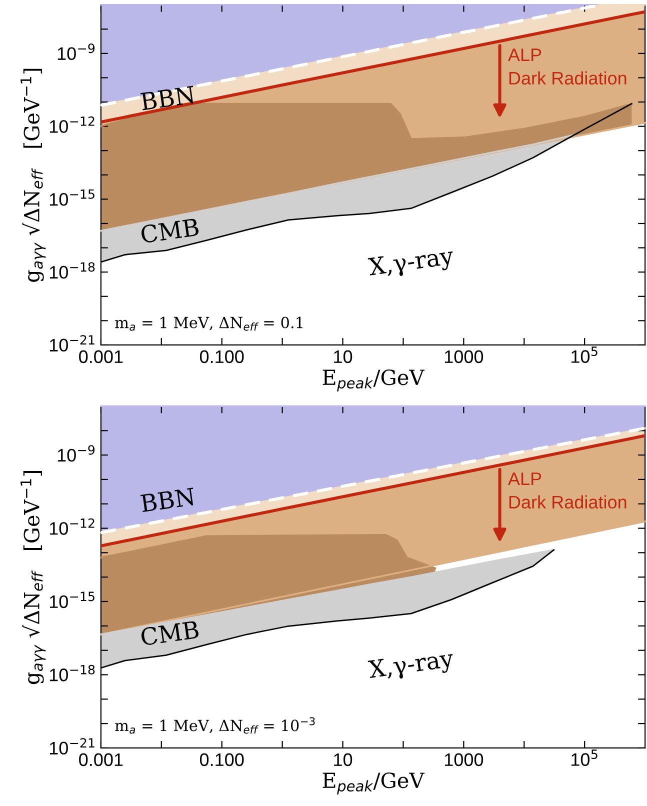  Describe the element at coordinates (215, 725) in the screenshot. I see `annotation: m$_{a}$ = 1 MeV, ΔN$_{eff}$ = 10$^{−3}$` at that location.